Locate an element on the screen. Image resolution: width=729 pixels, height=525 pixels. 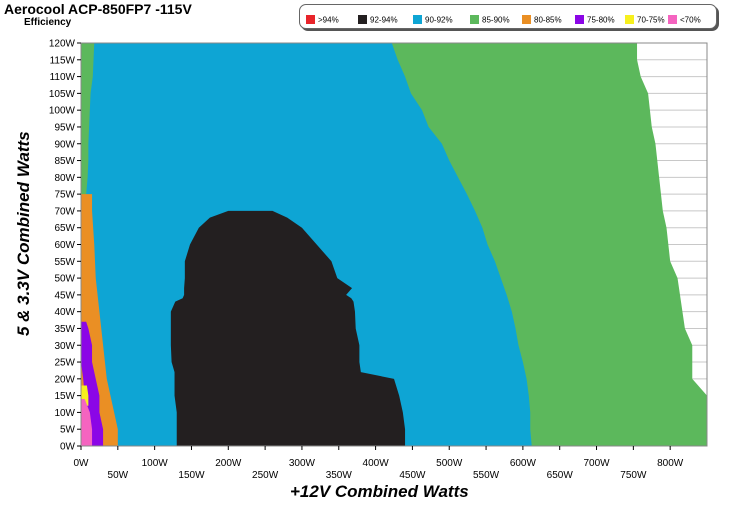
y-tick-label: 45W is located at coordinates (64, 295).